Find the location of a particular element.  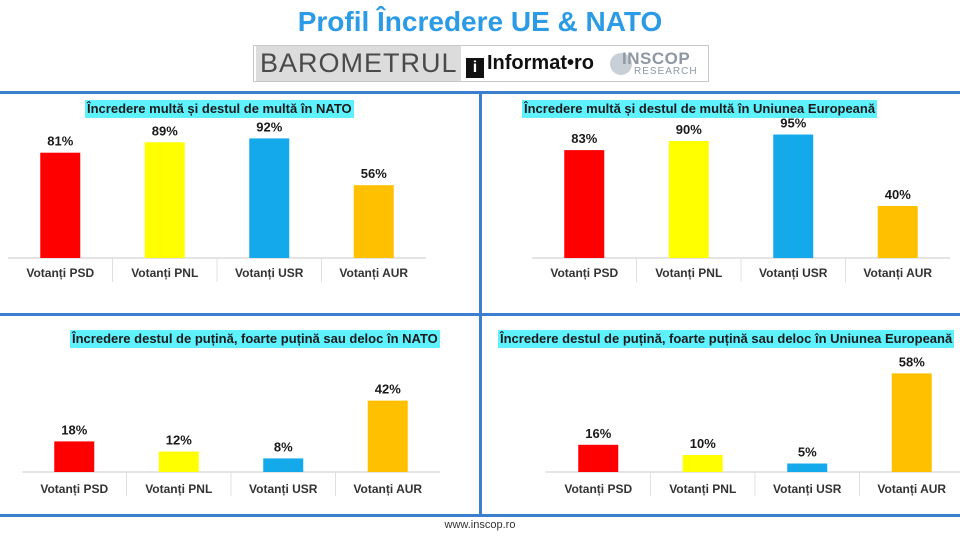

informat-i-icon: i is located at coordinates (475, 68).